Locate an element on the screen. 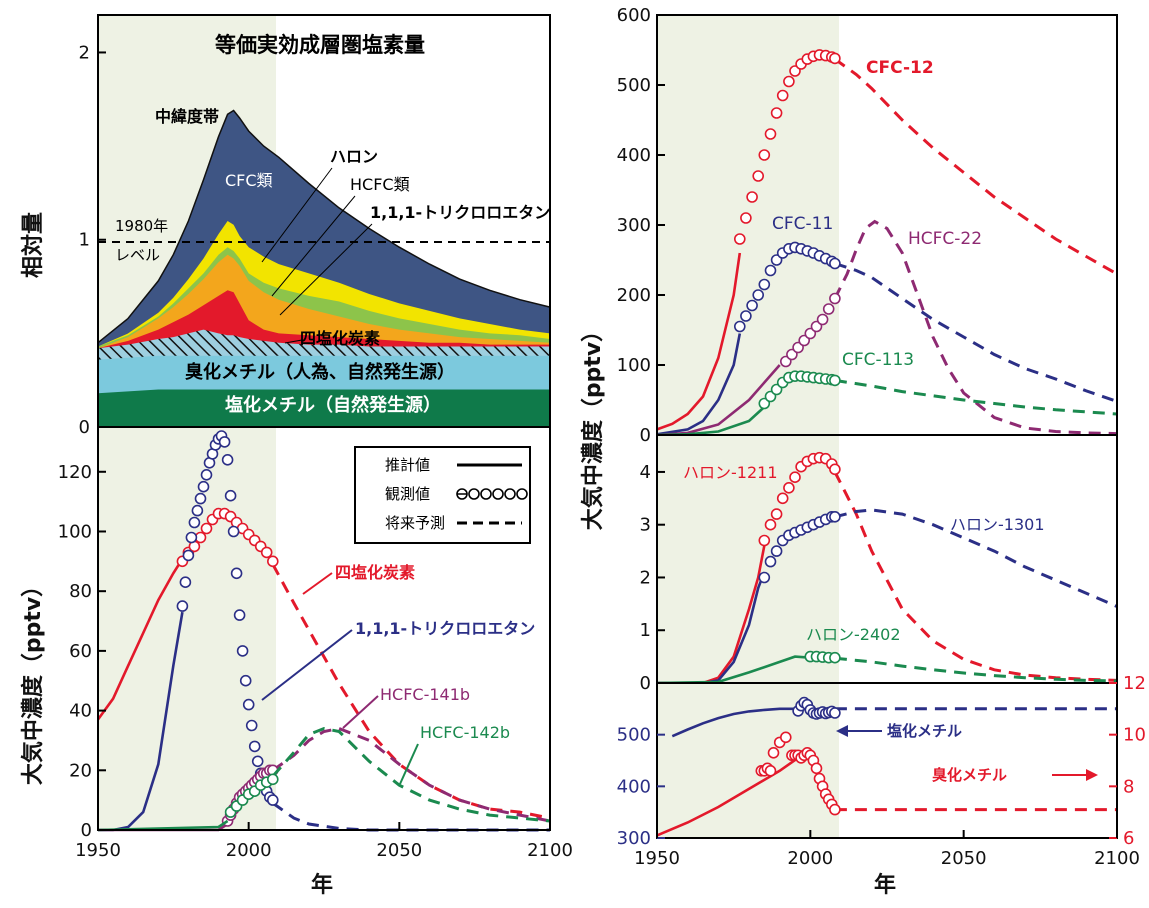 The width and height of the screenshot is (1149, 908). legend-observed: 観測値 is located at coordinates (407, 494).